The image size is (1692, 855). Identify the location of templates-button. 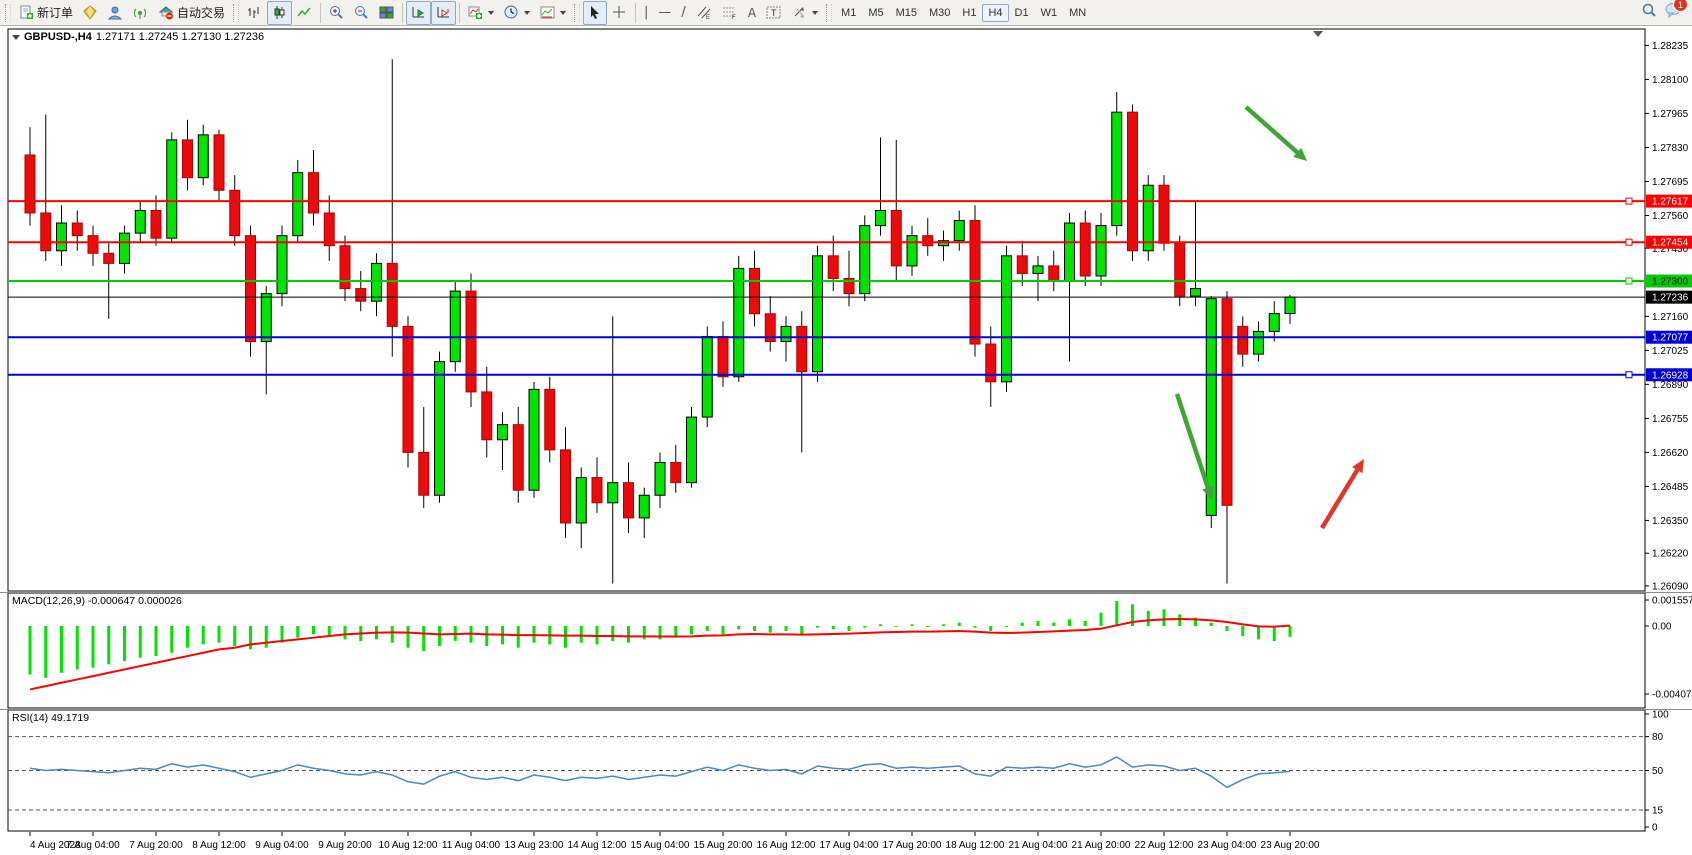
(553, 13).